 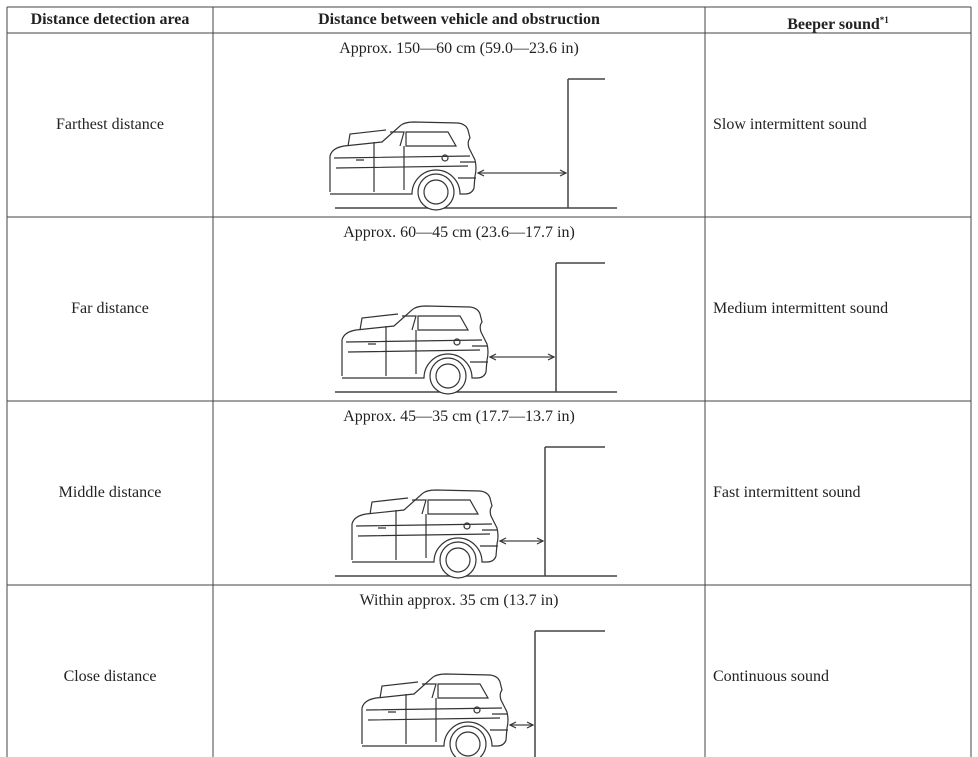 What do you see at coordinates (459, 232) in the screenshot?
I see `distance-caption: Approx. 60—45 cm (23.6—17.7 in)` at bounding box center [459, 232].